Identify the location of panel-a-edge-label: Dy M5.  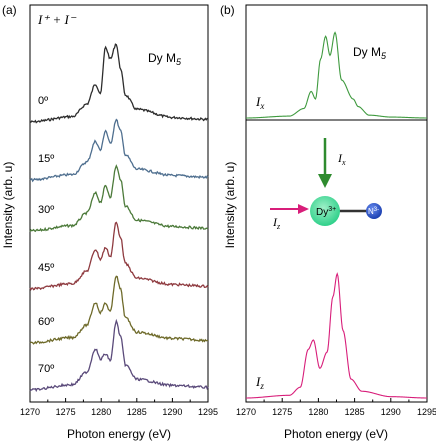
(165, 59).